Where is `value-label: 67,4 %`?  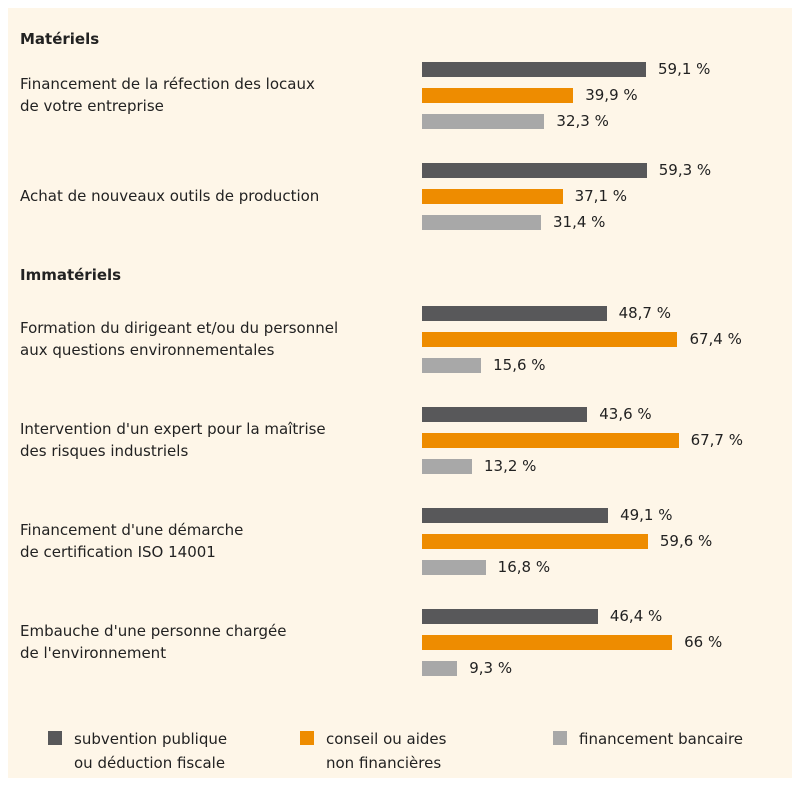 value-label: 67,4 % is located at coordinates (715, 339).